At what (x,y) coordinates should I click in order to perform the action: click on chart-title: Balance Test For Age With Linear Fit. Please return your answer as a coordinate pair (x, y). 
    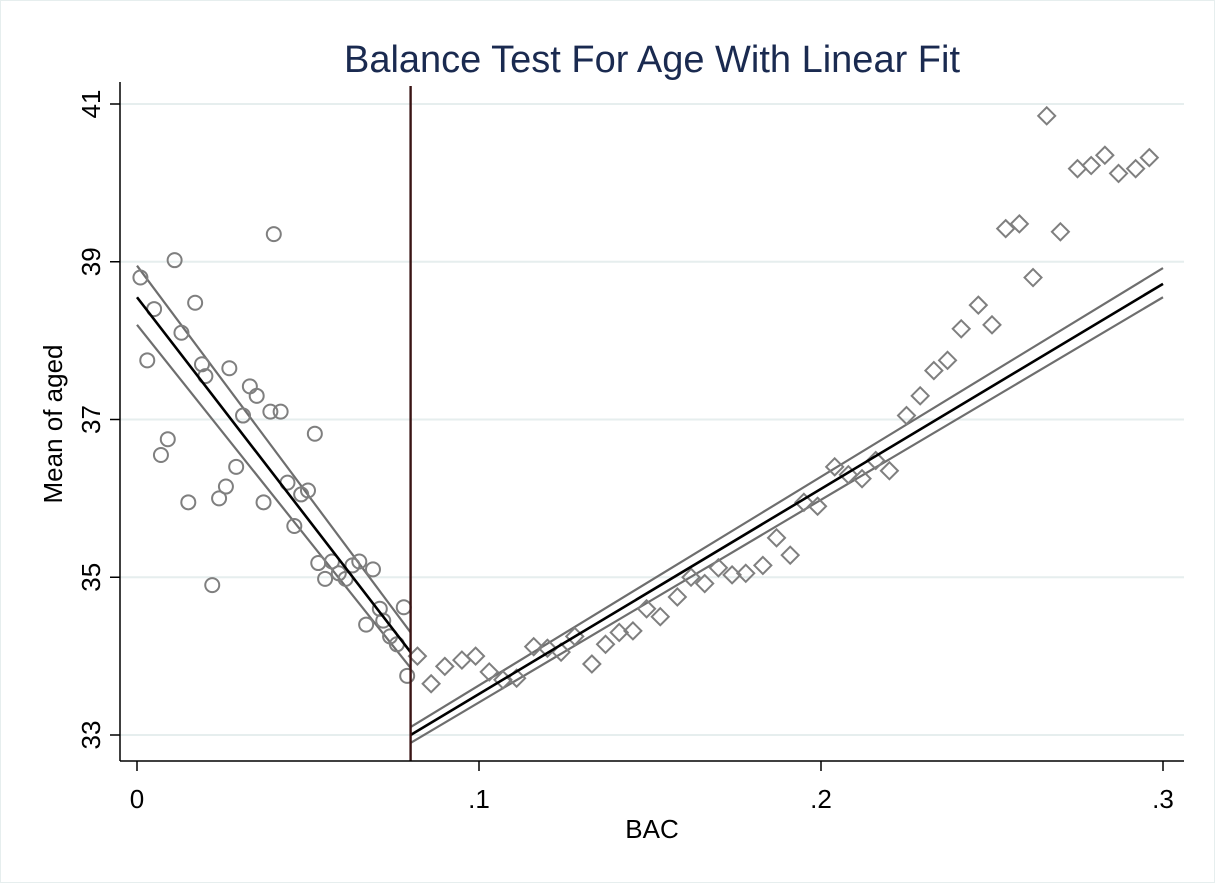
    Looking at the image, I should click on (652, 60).